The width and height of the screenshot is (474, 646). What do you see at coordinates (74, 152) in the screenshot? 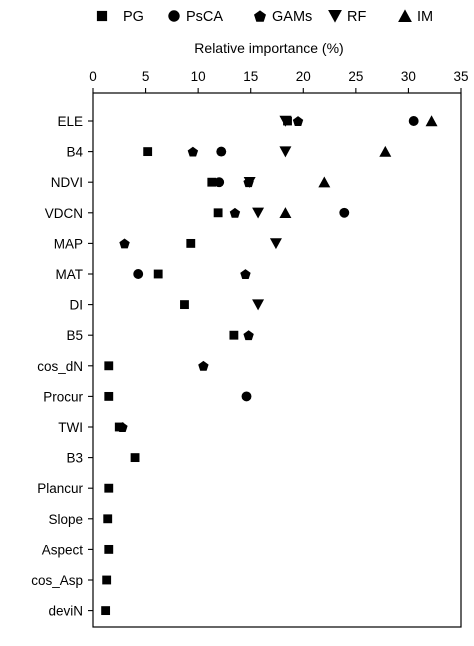
I see `y-category-label: B4` at bounding box center [74, 152].